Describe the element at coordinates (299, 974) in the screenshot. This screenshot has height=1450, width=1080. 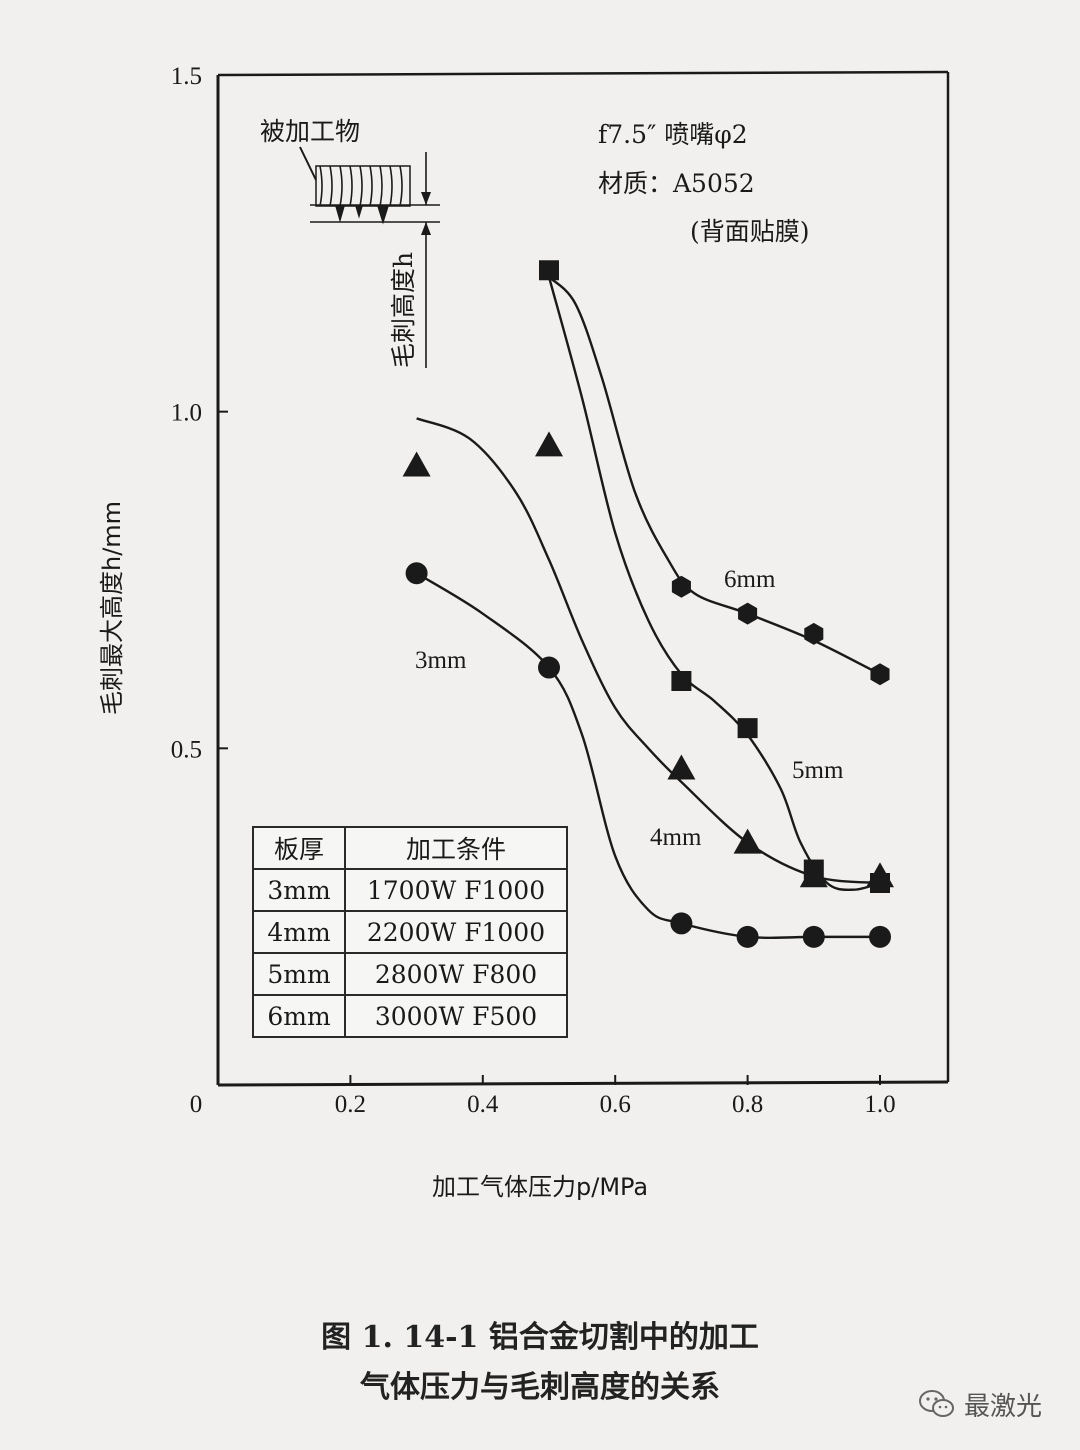
I see `legend-thickness-cell: 5mm` at that location.